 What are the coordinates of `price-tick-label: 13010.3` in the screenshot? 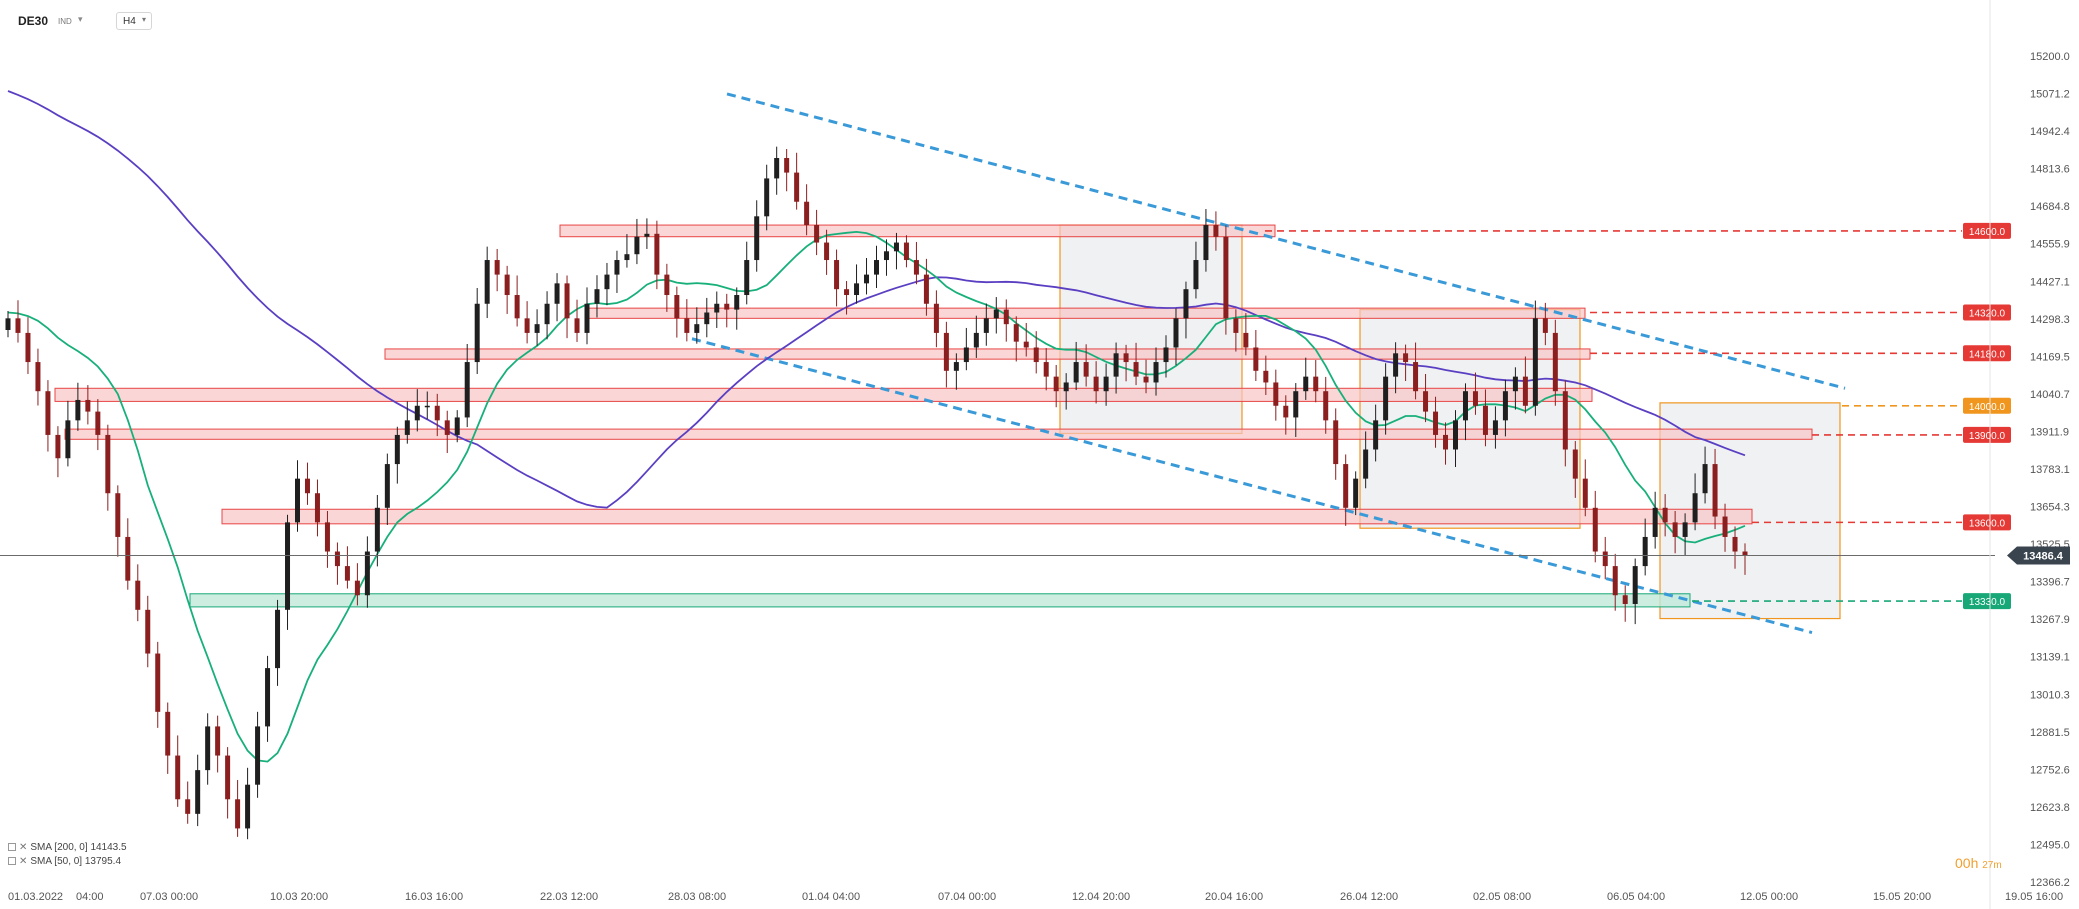 It's located at (2050, 695).